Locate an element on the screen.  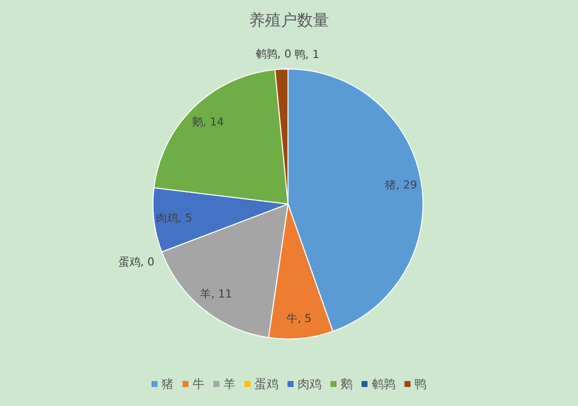
legend-label: 鹌鹑 is located at coordinates (384, 384).